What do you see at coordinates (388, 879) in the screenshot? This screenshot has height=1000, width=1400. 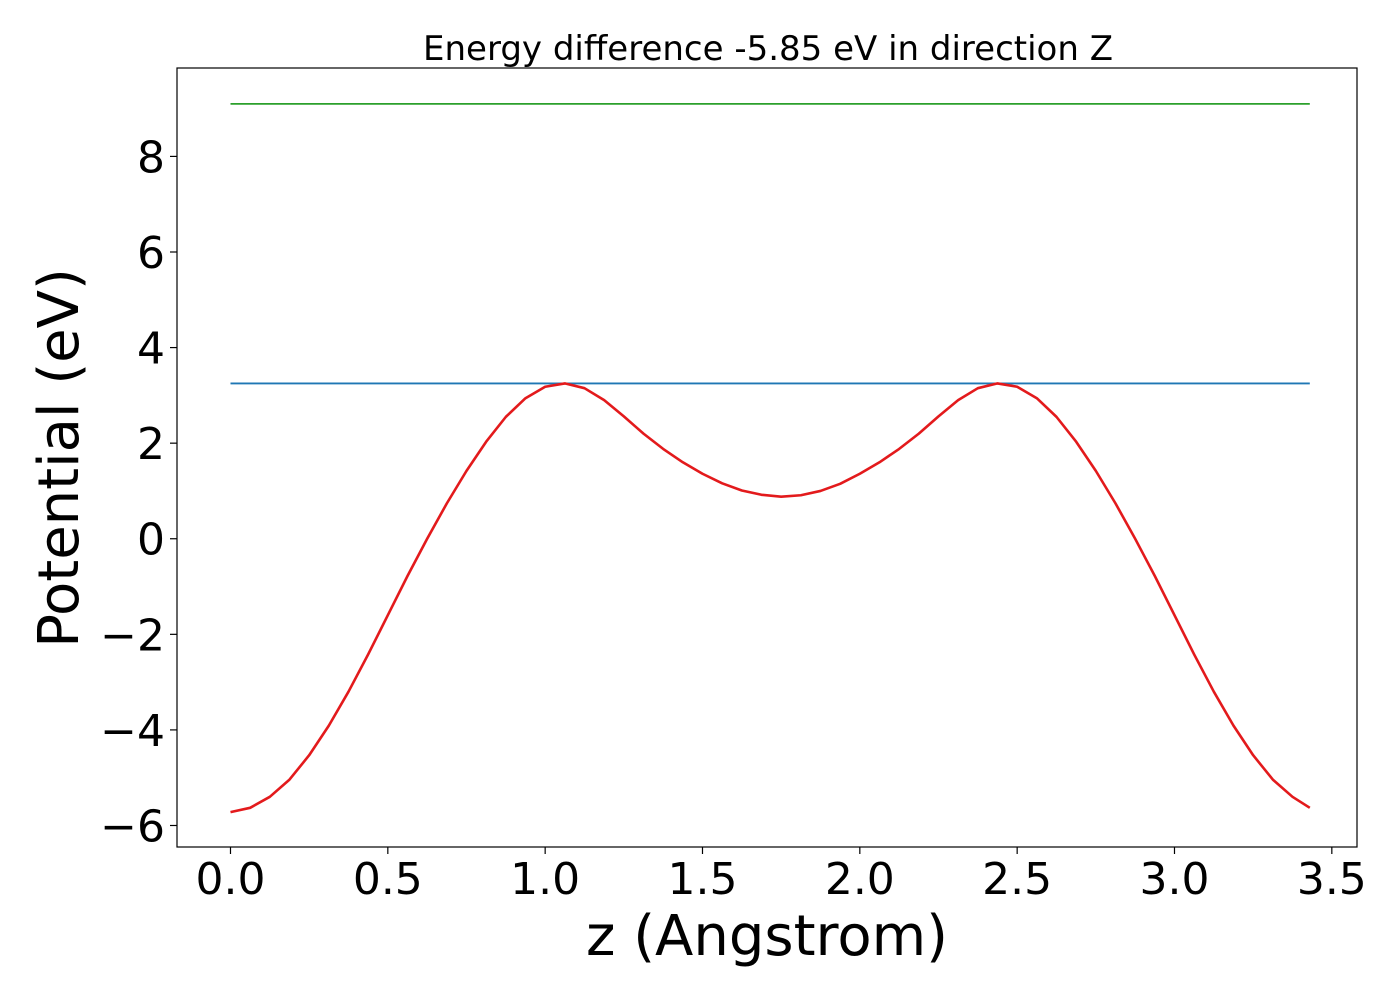 I see `x-tick-label: 0.5` at bounding box center [388, 879].